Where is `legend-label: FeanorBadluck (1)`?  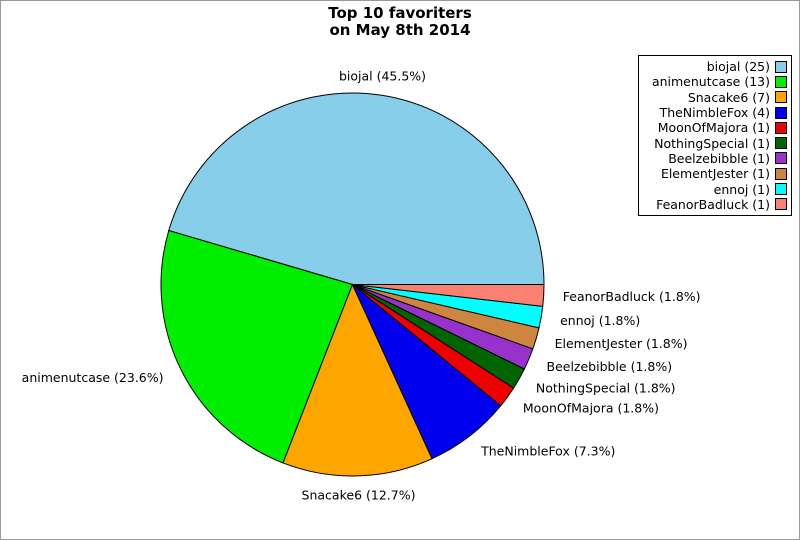
legend-label: FeanorBadluck (1) is located at coordinates (713, 204).